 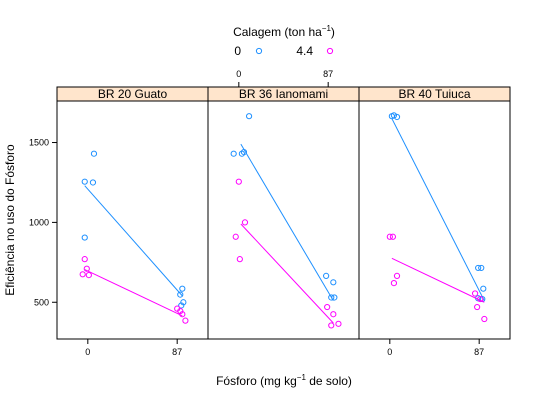 What do you see at coordinates (41, 302) in the screenshot?
I see `y-tick-label: 500` at bounding box center [41, 302].